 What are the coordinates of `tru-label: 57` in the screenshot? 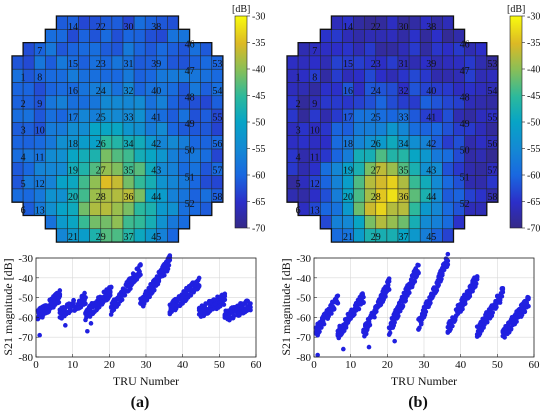 It's located at (217, 171).